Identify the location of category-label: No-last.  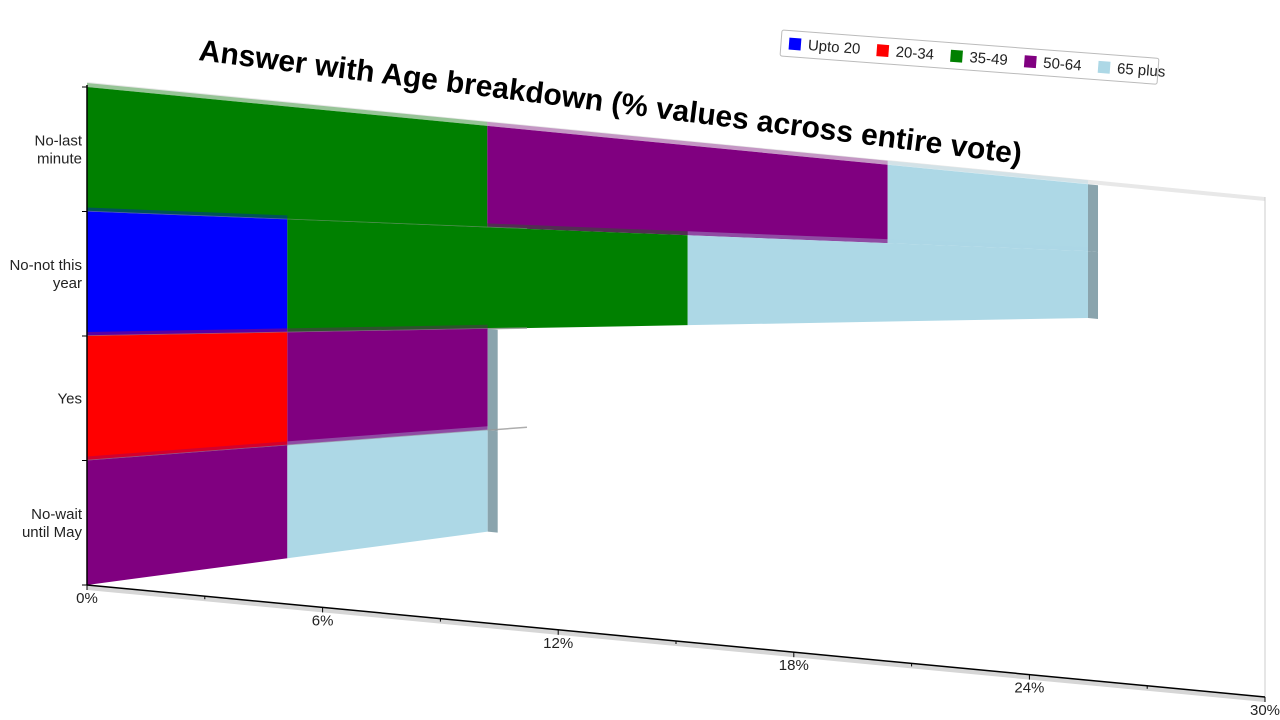
(58, 140).